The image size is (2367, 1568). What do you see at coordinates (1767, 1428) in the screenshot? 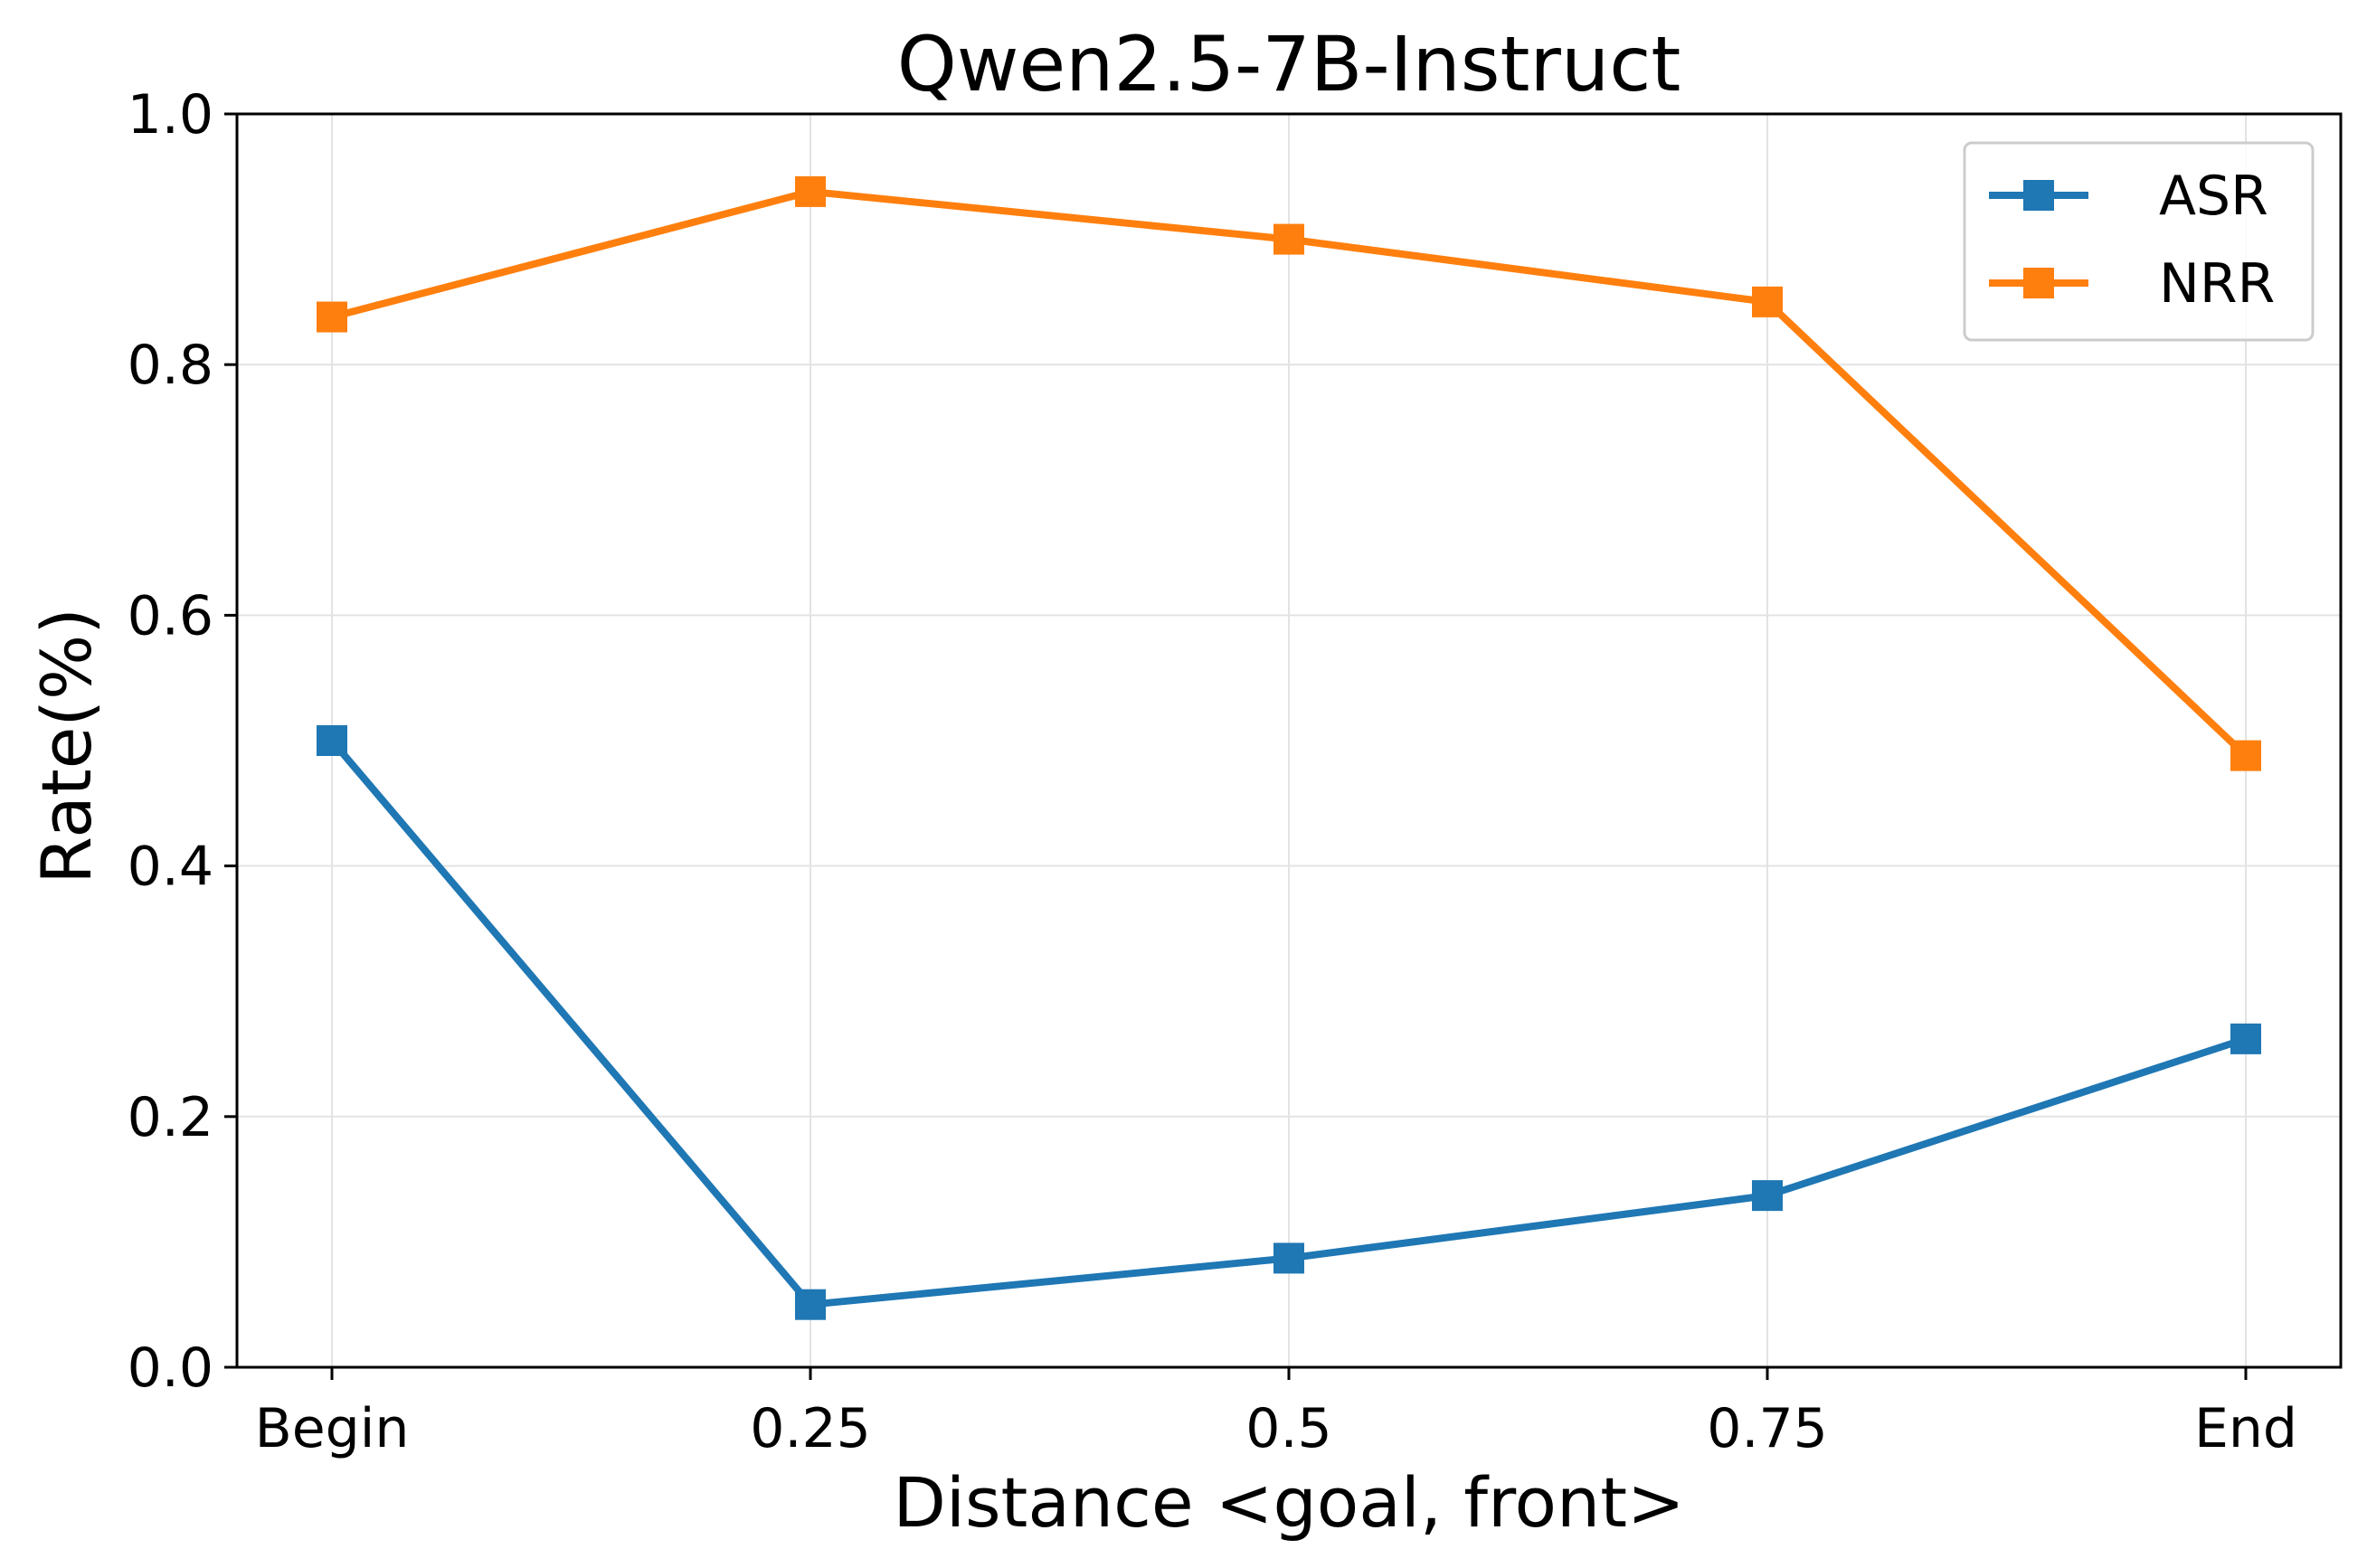
I see `x-tick-label: 0.75` at bounding box center [1767, 1428].